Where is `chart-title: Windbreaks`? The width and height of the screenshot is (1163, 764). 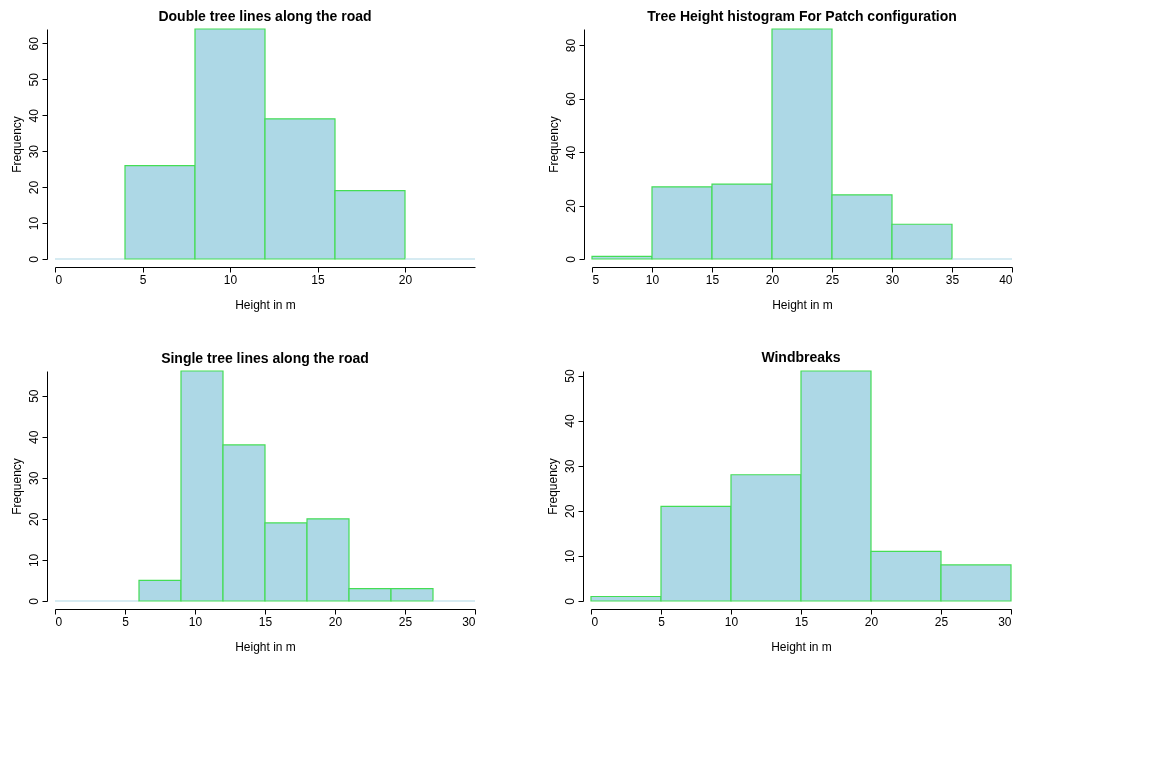
chart-title: Windbreaks is located at coordinates (801, 356).